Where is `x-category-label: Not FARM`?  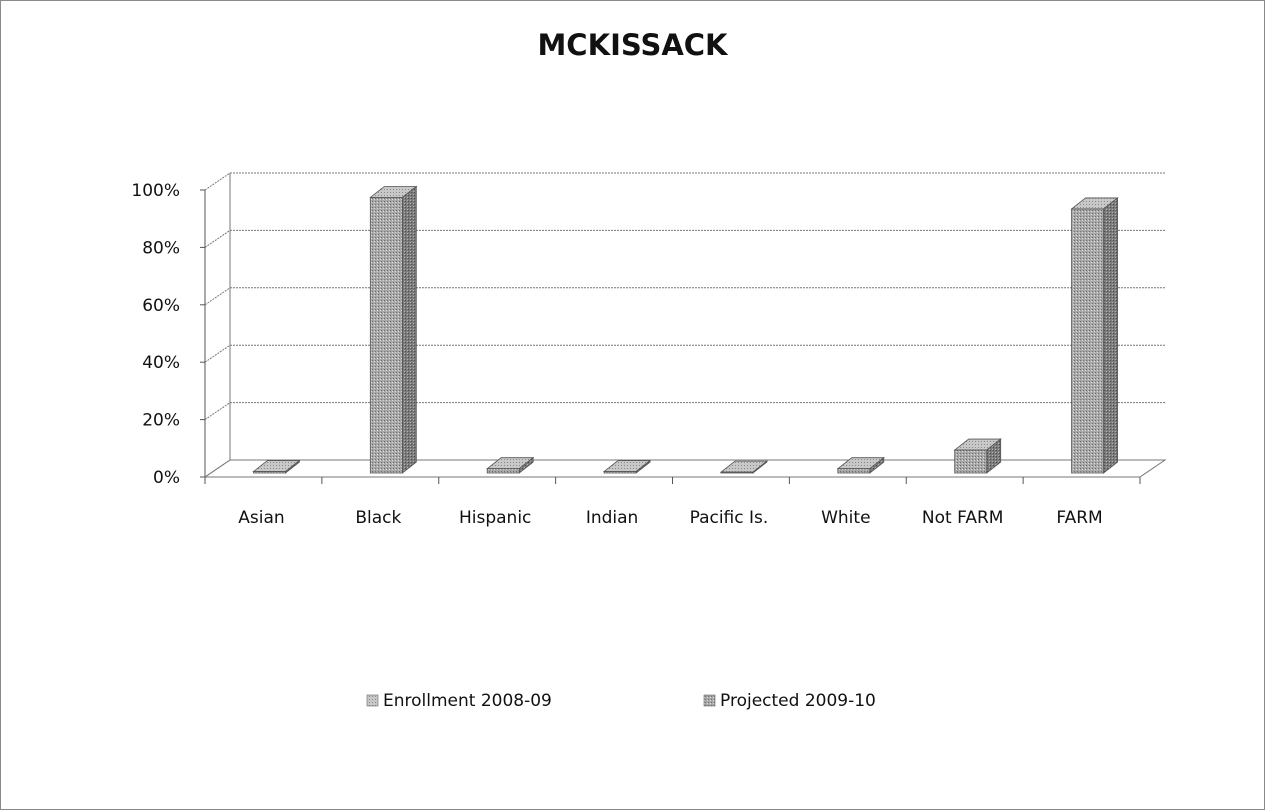 x-category-label: Not FARM is located at coordinates (963, 518).